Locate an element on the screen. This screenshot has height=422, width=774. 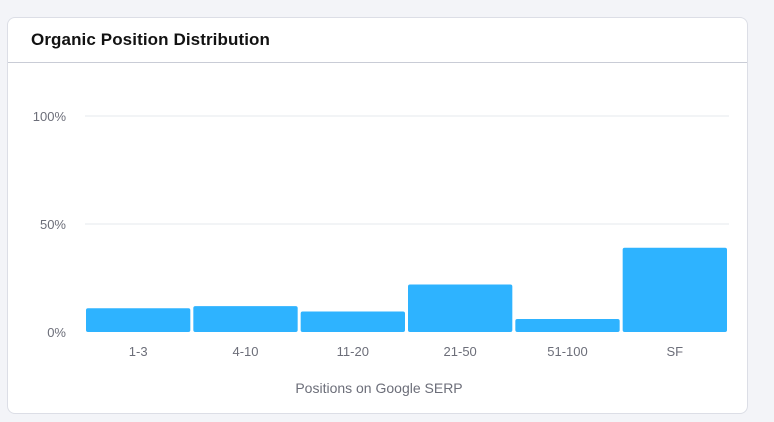
card-title: Organic Position Distribution is located at coordinates (151, 39).